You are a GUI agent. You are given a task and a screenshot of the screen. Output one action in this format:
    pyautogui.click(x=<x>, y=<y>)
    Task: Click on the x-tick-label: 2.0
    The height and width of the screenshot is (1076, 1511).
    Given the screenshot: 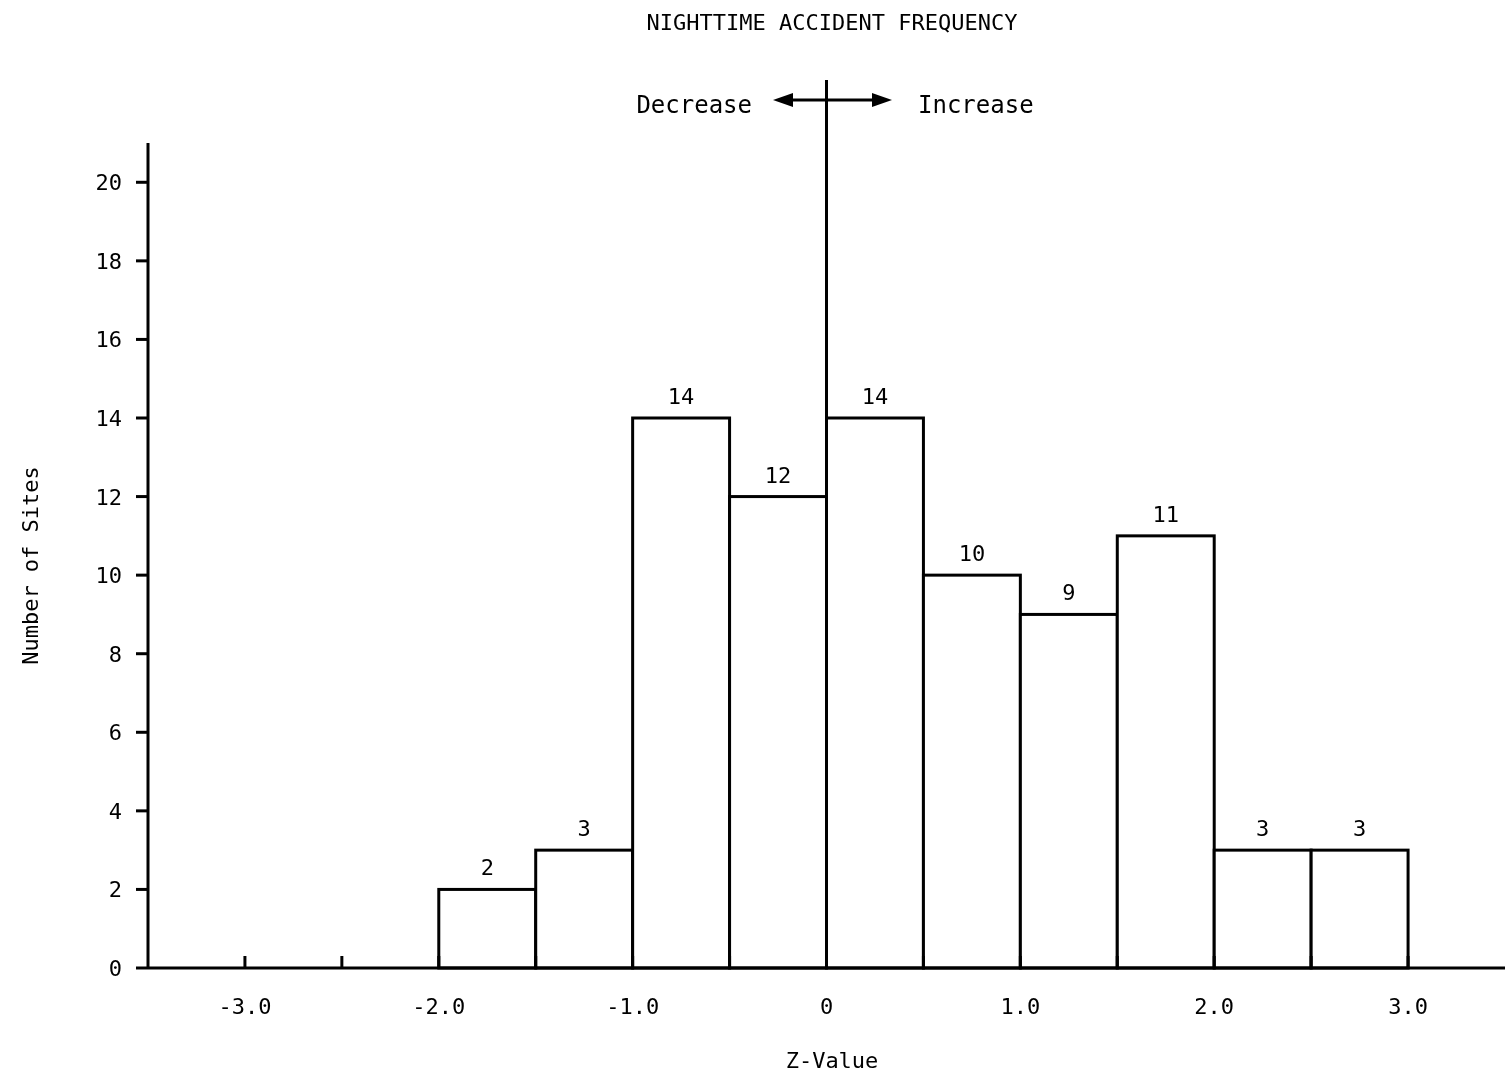 What is the action you would take?
    pyautogui.click(x=1214, y=1006)
    